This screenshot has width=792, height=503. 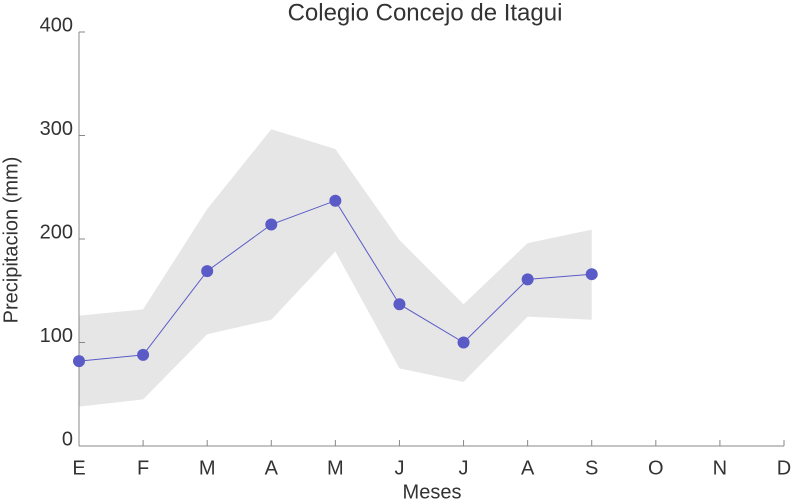 What do you see at coordinates (56, 232) in the screenshot?
I see `y-tick-label: 200` at bounding box center [56, 232].